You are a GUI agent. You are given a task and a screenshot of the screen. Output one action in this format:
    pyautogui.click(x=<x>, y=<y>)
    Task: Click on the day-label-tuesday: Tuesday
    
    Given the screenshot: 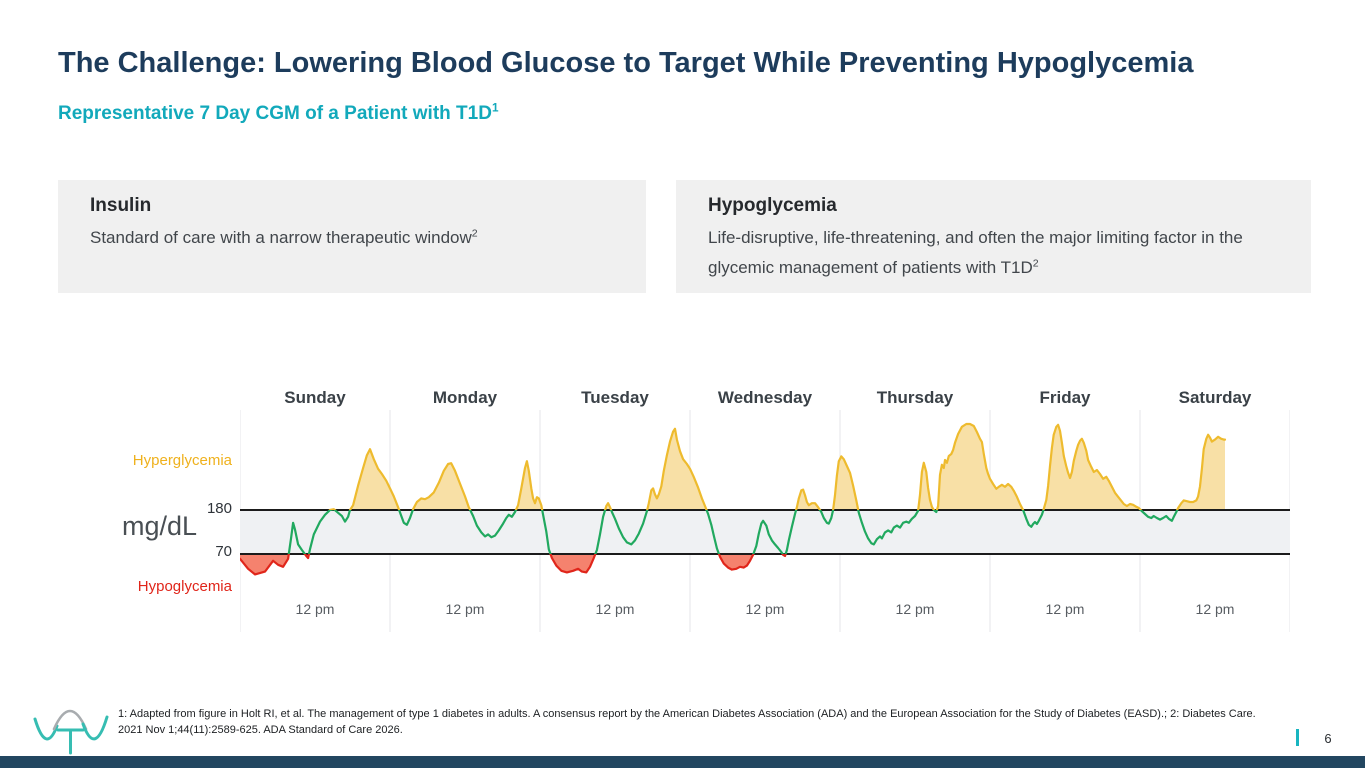 What is the action you would take?
    pyautogui.click(x=615, y=397)
    